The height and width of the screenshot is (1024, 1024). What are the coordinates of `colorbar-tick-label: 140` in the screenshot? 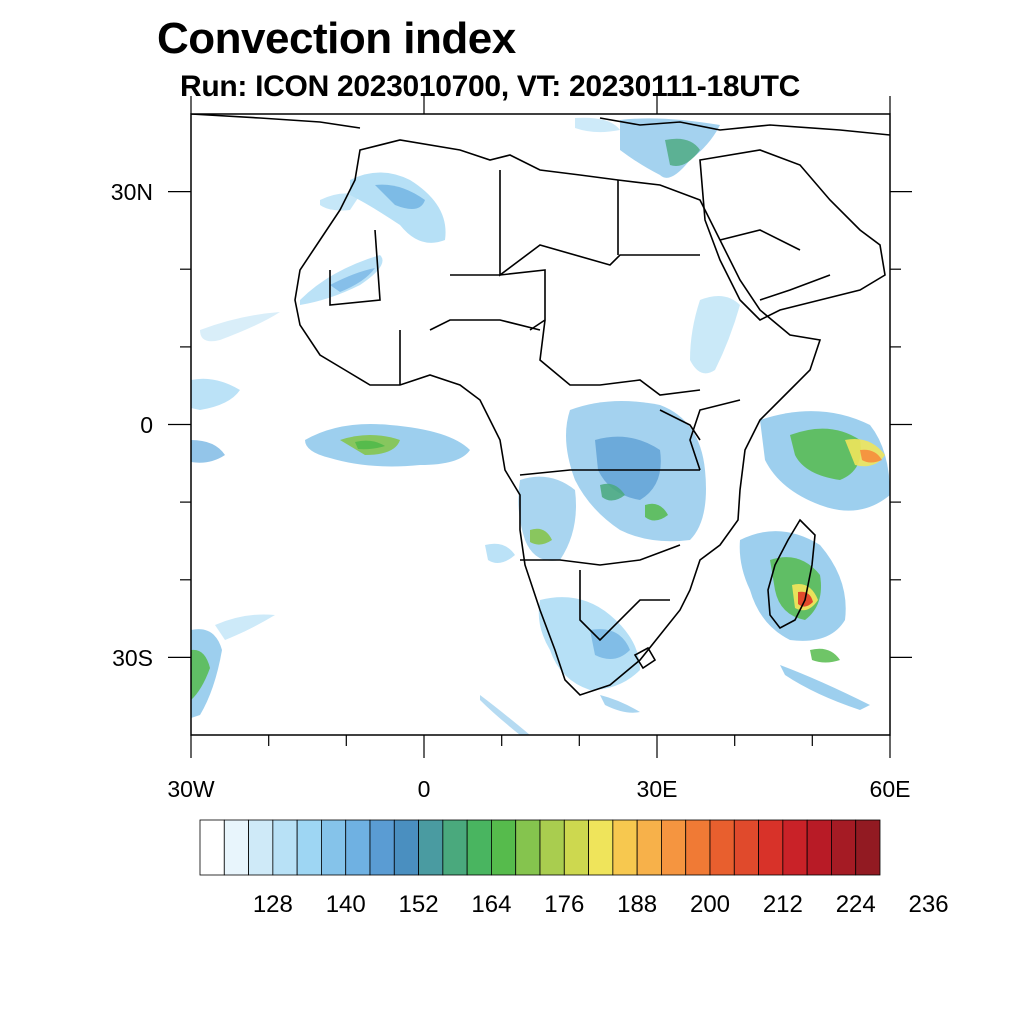 It's located at (346, 904).